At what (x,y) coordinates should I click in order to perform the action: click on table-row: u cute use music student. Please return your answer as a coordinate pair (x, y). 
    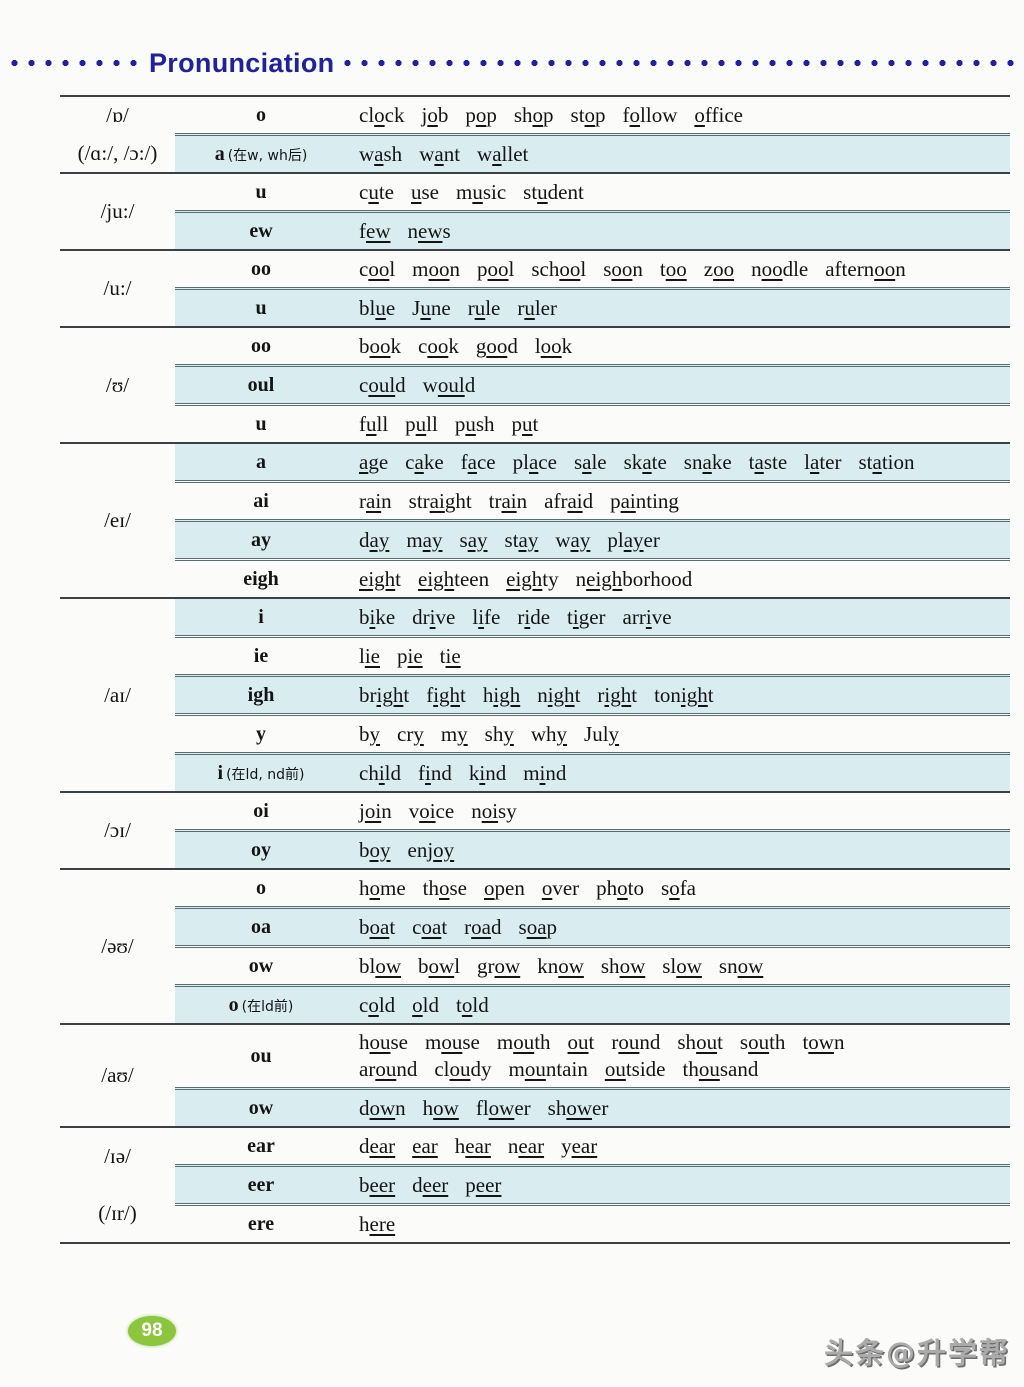
    Looking at the image, I should click on (592, 192).